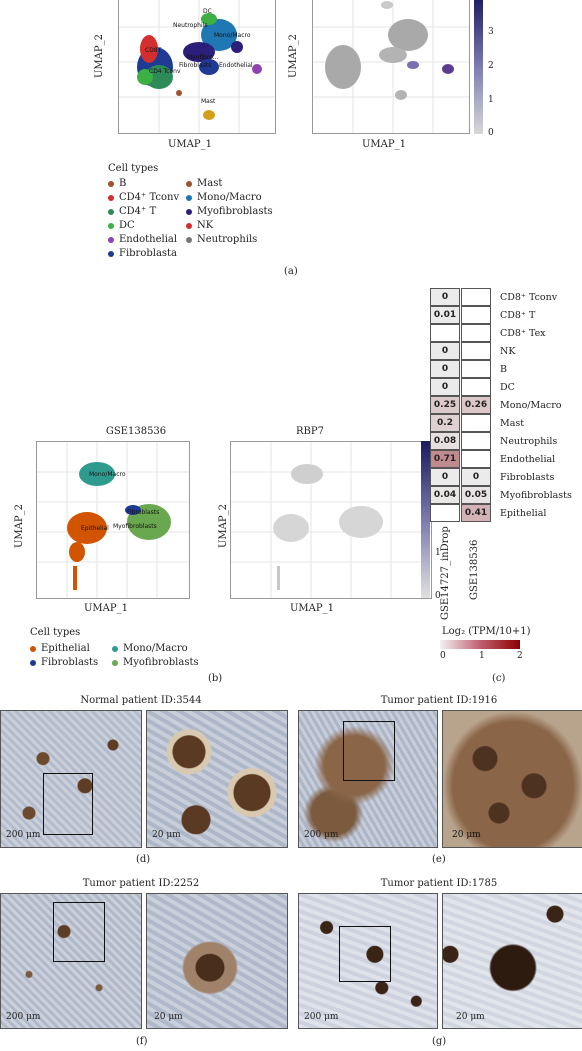  I want to click on legend-label: Endothelial, so click(148, 239).